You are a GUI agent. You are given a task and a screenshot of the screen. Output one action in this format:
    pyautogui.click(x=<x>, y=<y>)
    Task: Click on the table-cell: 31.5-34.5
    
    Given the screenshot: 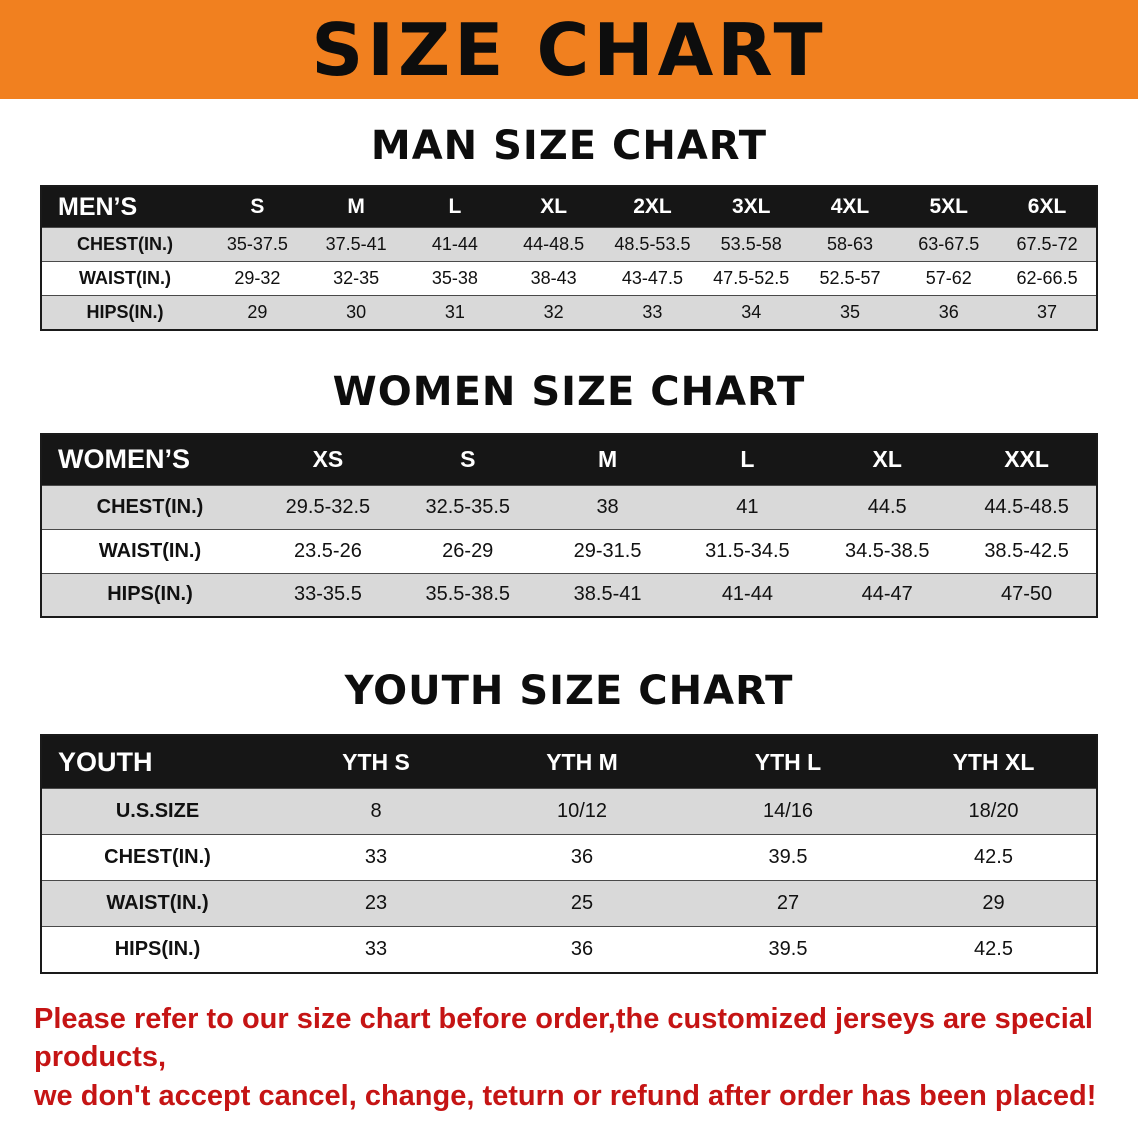 What is the action you would take?
    pyautogui.click(x=747, y=550)
    